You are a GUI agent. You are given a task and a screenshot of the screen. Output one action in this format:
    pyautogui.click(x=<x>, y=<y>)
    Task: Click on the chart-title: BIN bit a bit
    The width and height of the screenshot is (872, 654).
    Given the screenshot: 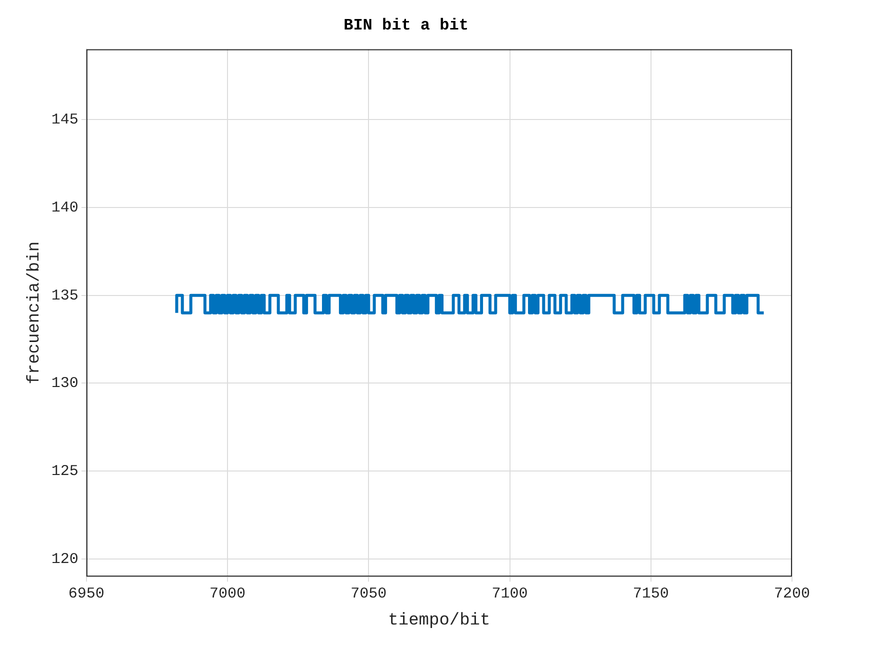 What is the action you would take?
    pyautogui.click(x=406, y=25)
    